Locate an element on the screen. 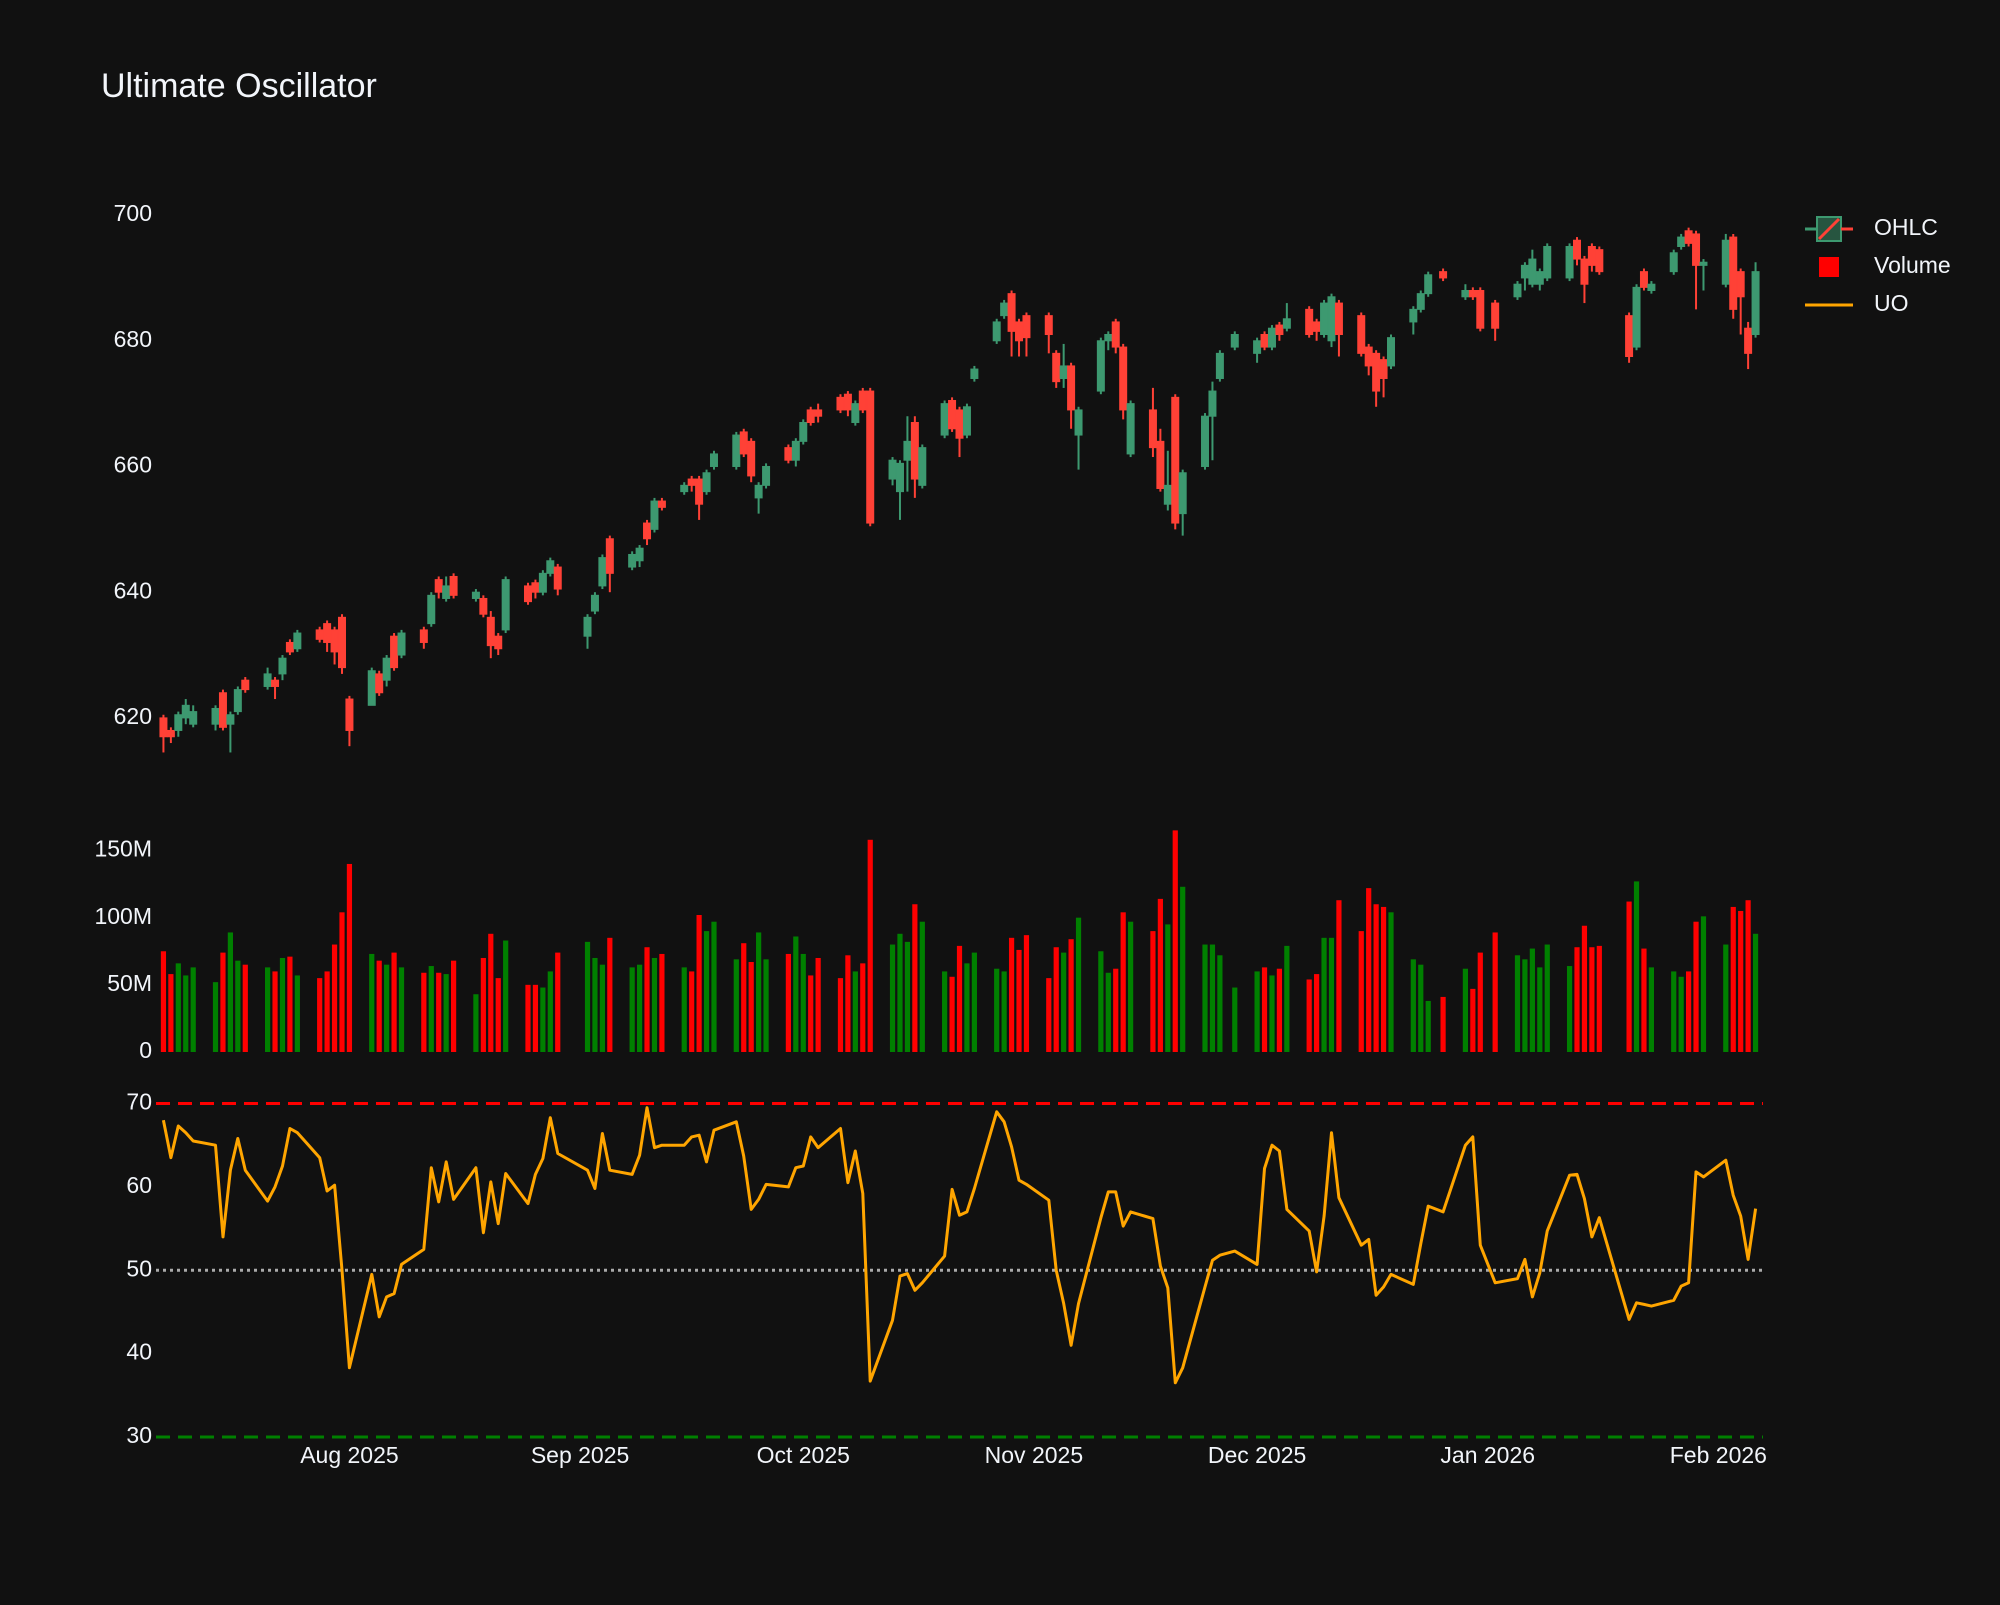 Image resolution: width=2000 pixels, height=1605 pixels. y-tick-label: 50M is located at coordinates (129, 983).